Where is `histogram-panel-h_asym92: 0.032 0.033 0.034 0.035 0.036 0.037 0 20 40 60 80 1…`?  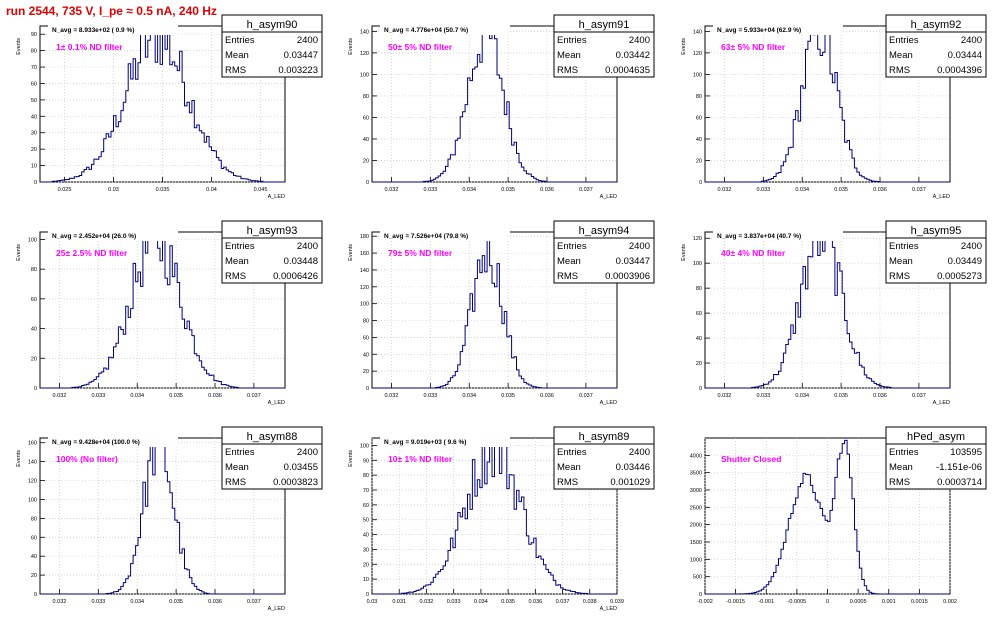 histogram-panel-h_asym92: 0.032 0.033 0.034 0.035 0.036 0.037 0 20 40 60 80 1… is located at coordinates (834, 107).